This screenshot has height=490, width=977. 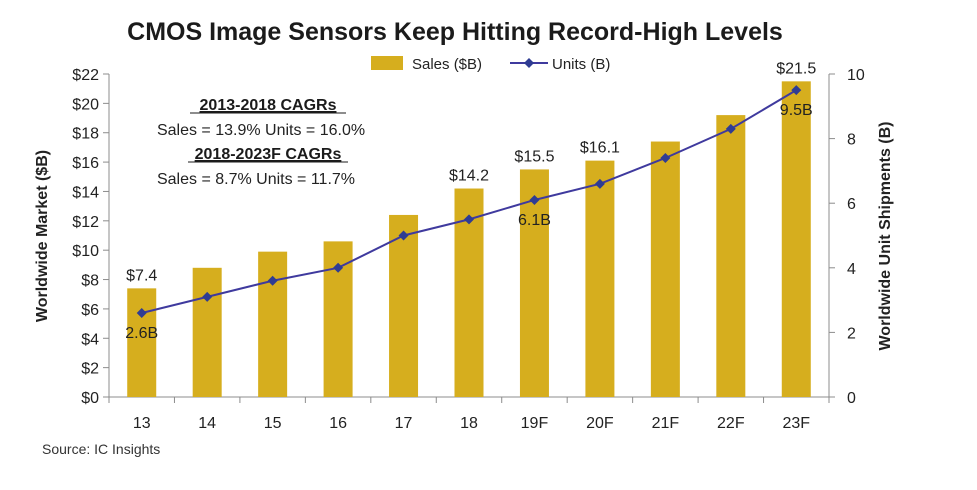 I want to click on cagr-2013-2018-values: Sales = 13.9% Units = 16.0%, so click(x=261, y=130).